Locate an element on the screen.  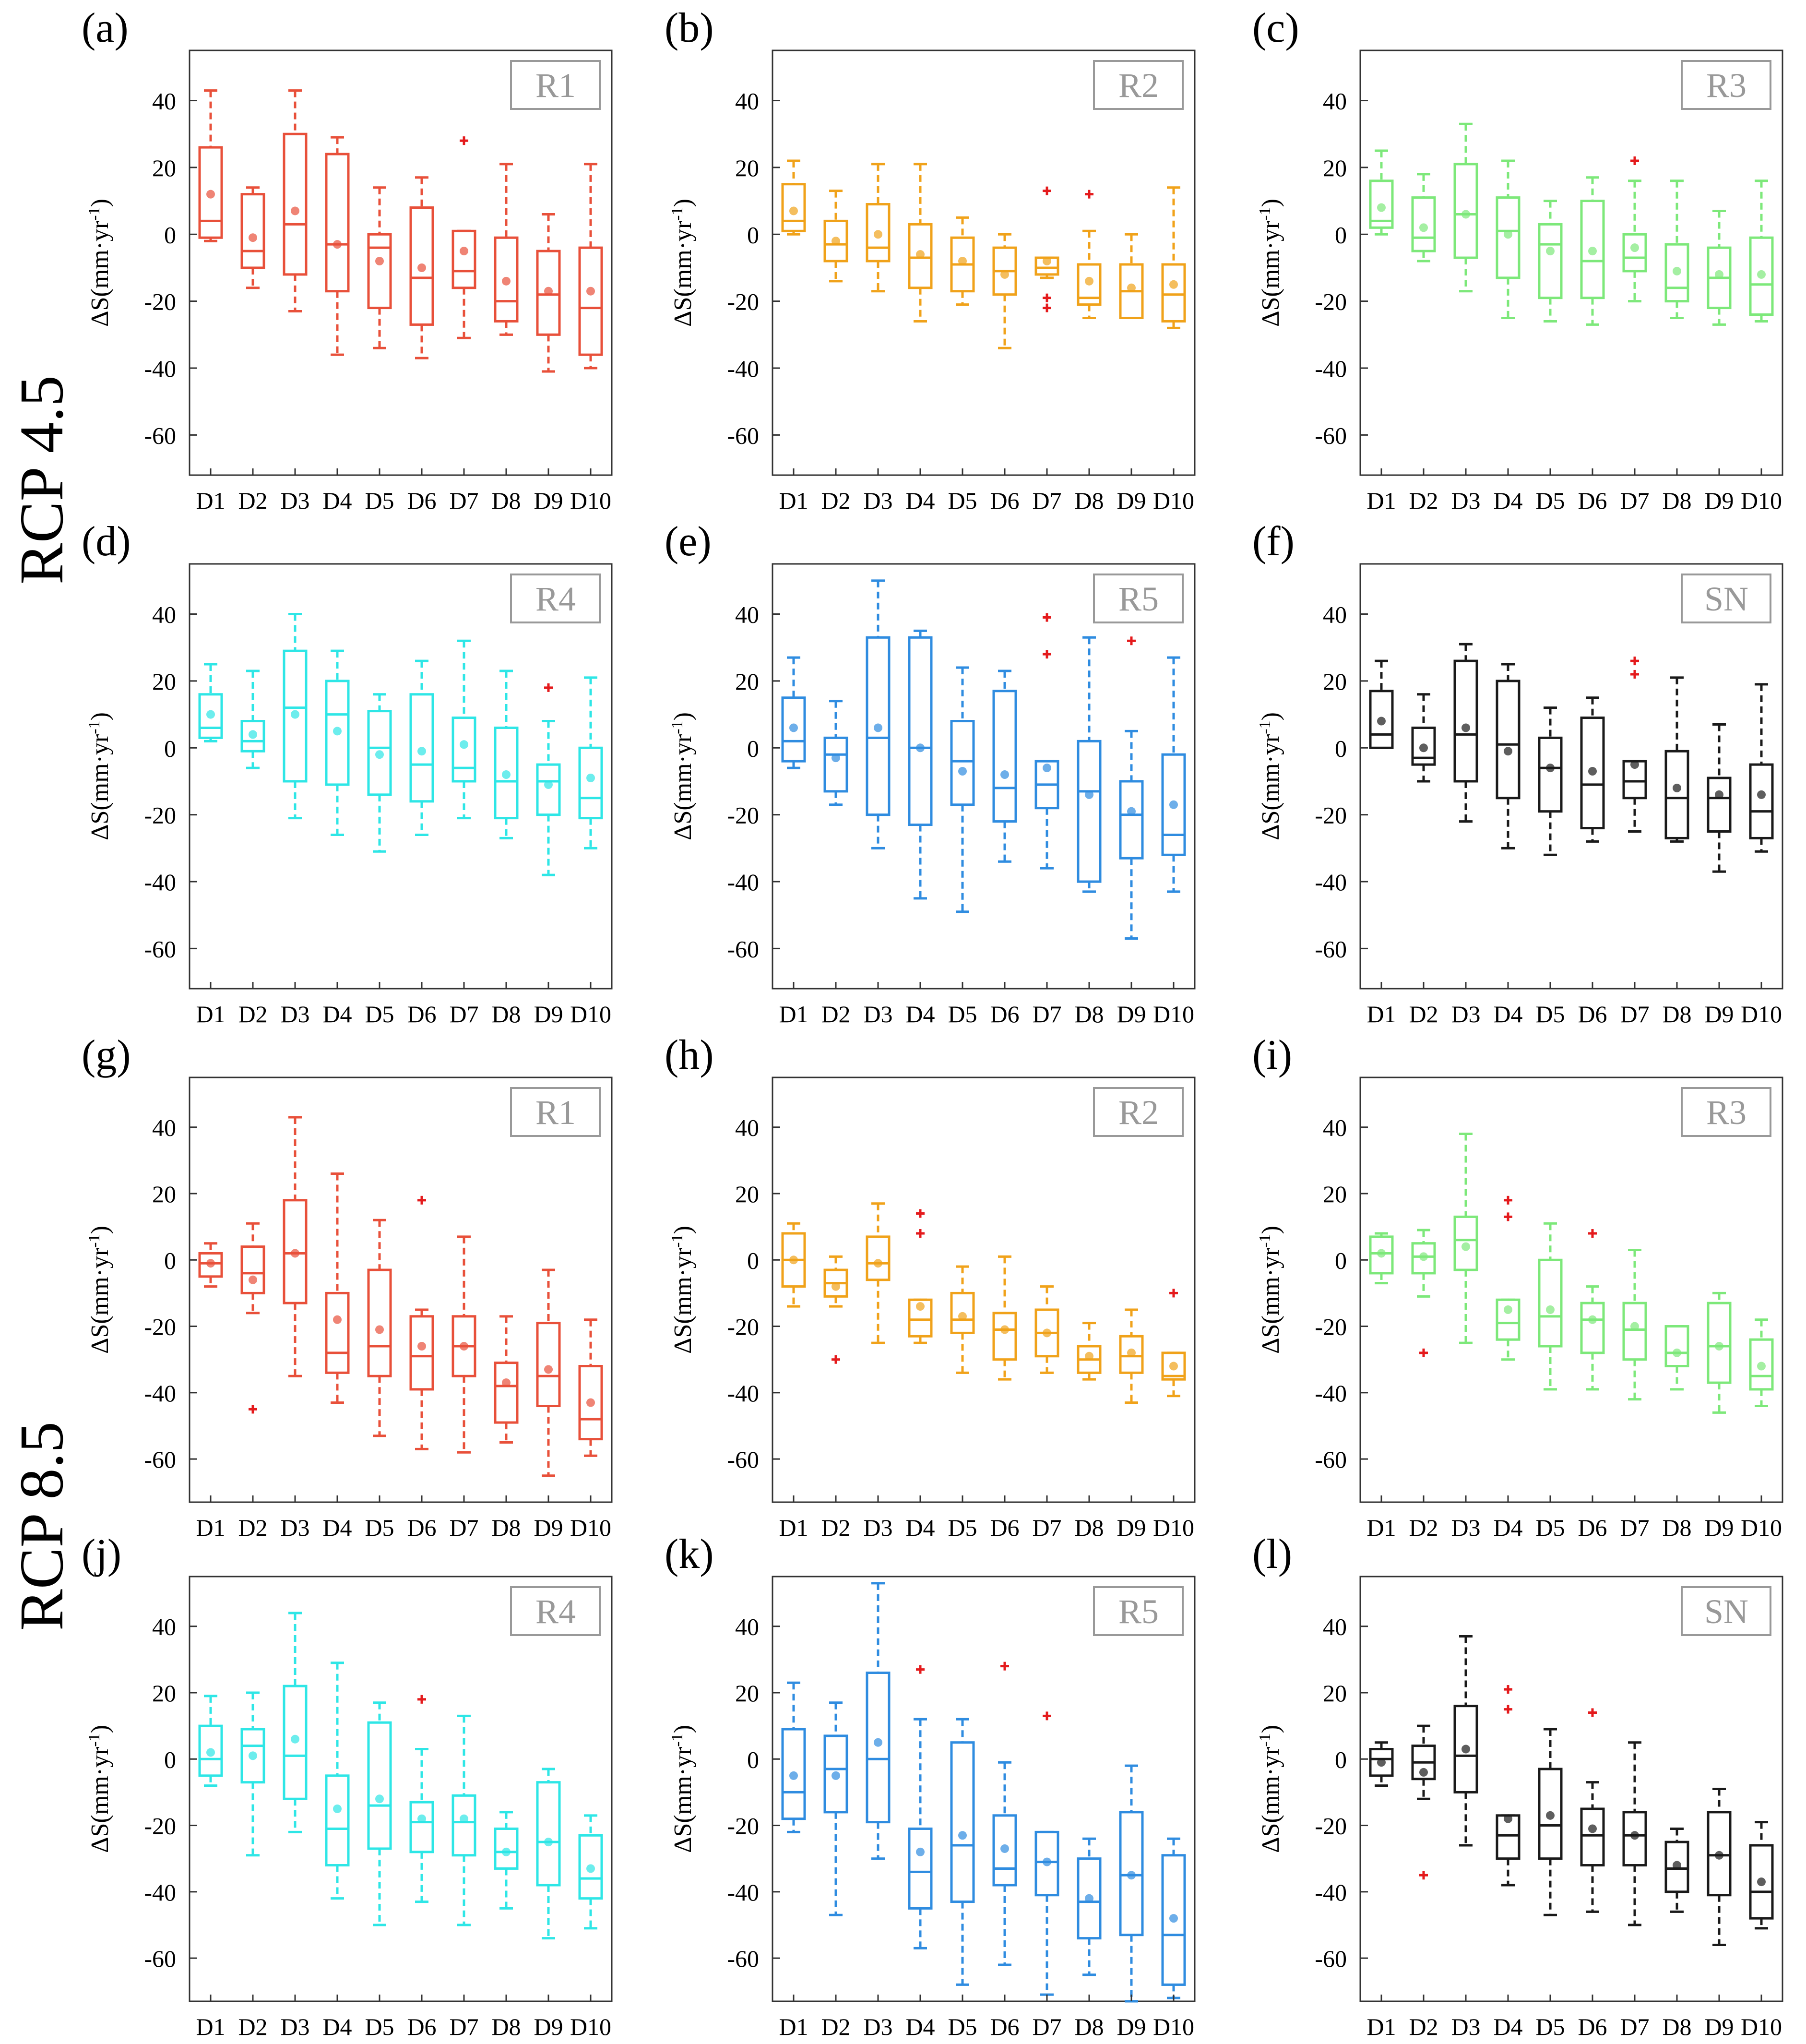
x-tick-label: D3 is located at coordinates (1465, 1527).